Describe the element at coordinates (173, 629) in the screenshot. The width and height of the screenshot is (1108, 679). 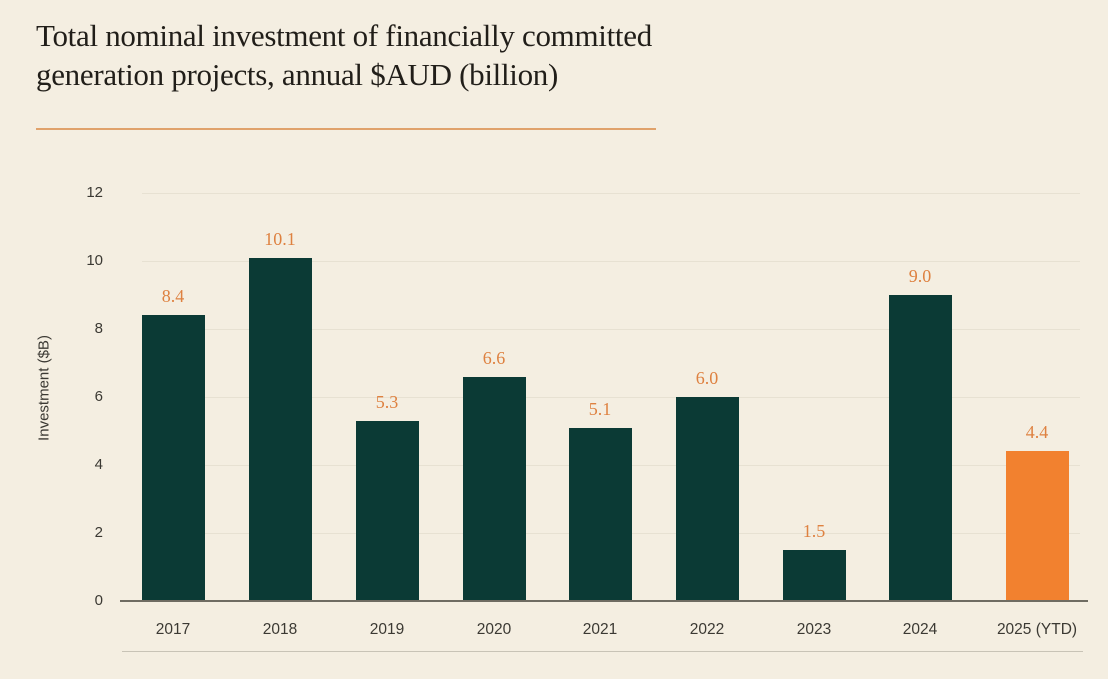
I see `x-tick-label: 2017` at that location.